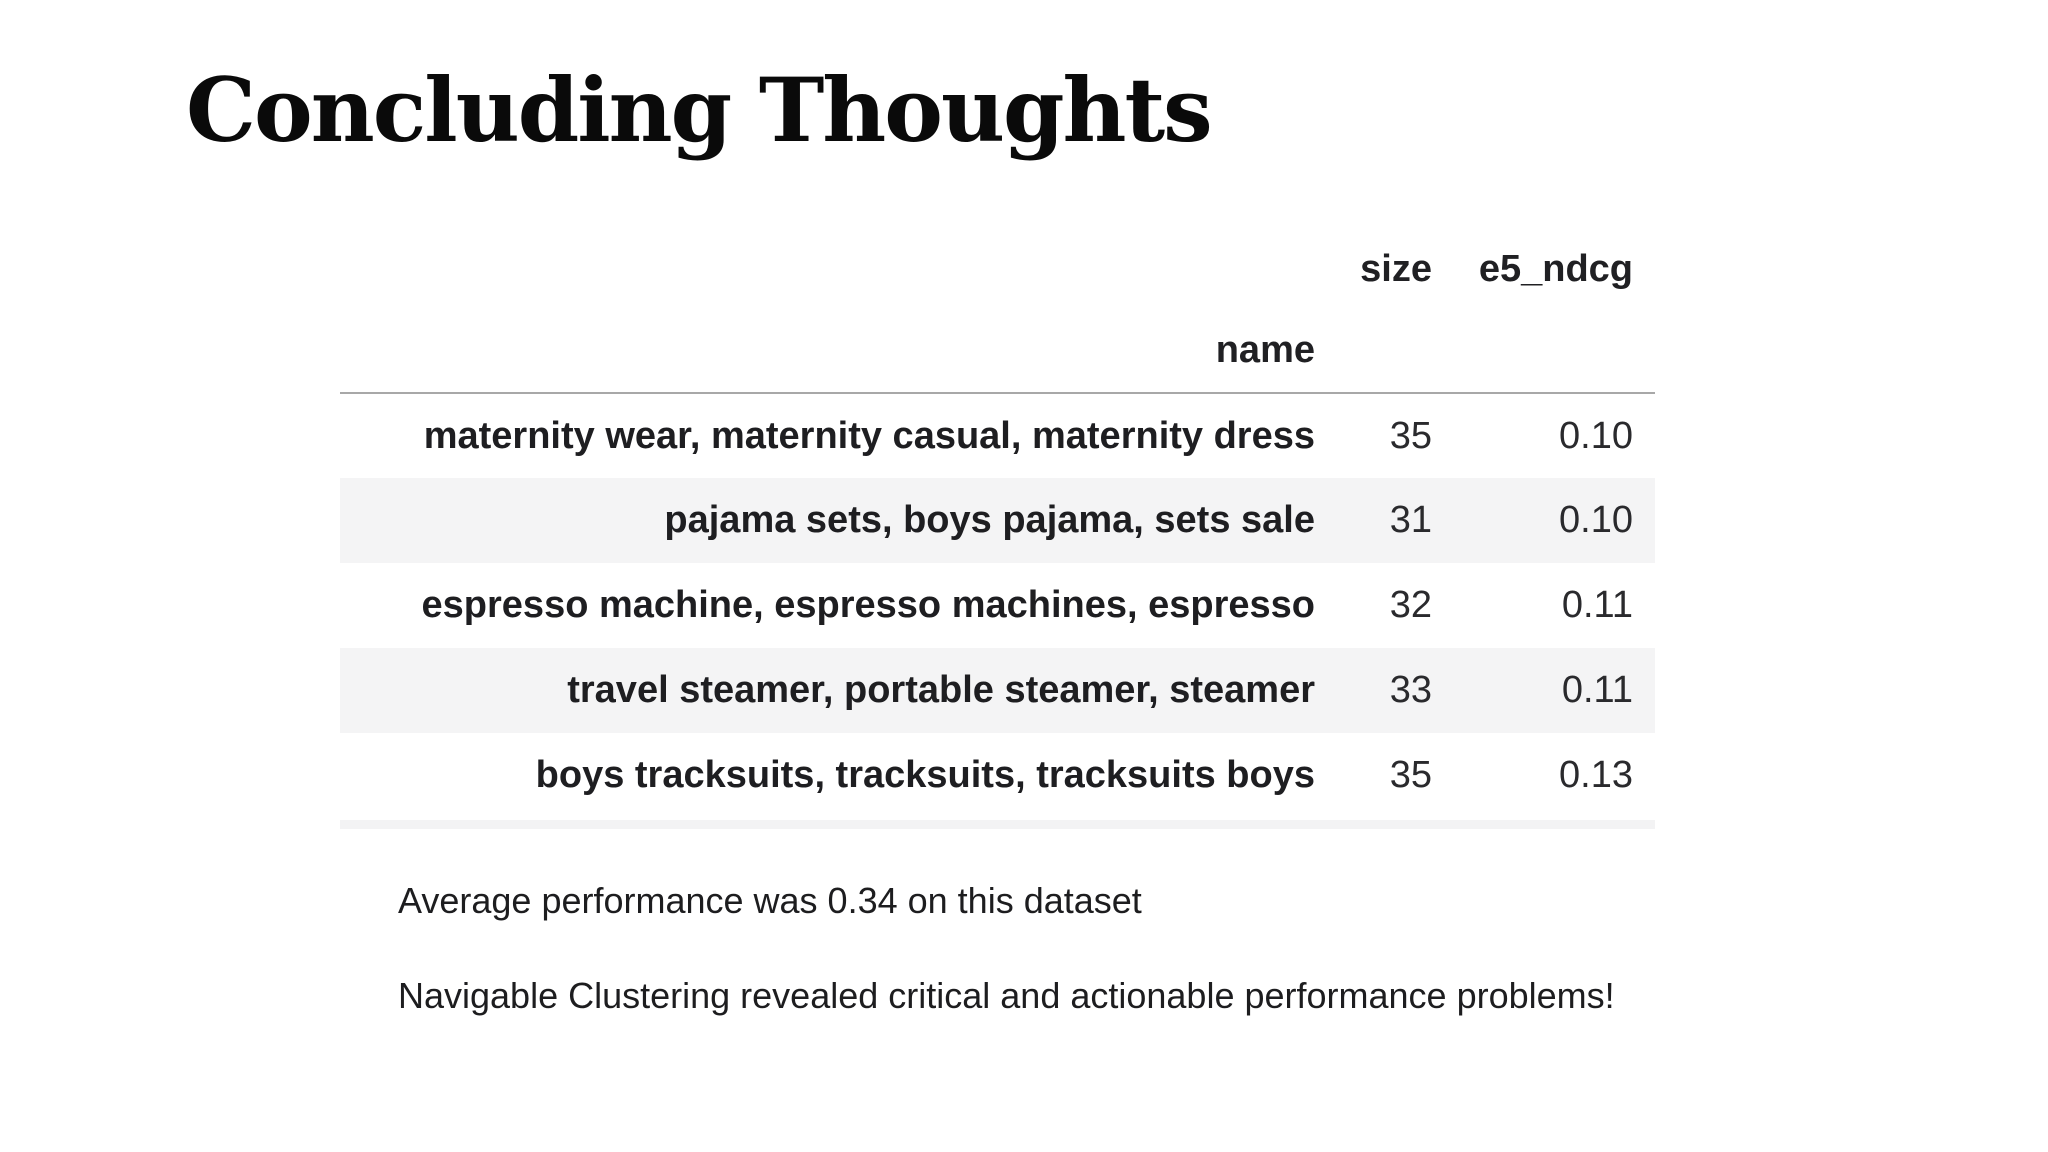  Describe the element at coordinates (1555, 268) in the screenshot. I see `column-header-e5-ndcg: e5_ndcg` at that location.